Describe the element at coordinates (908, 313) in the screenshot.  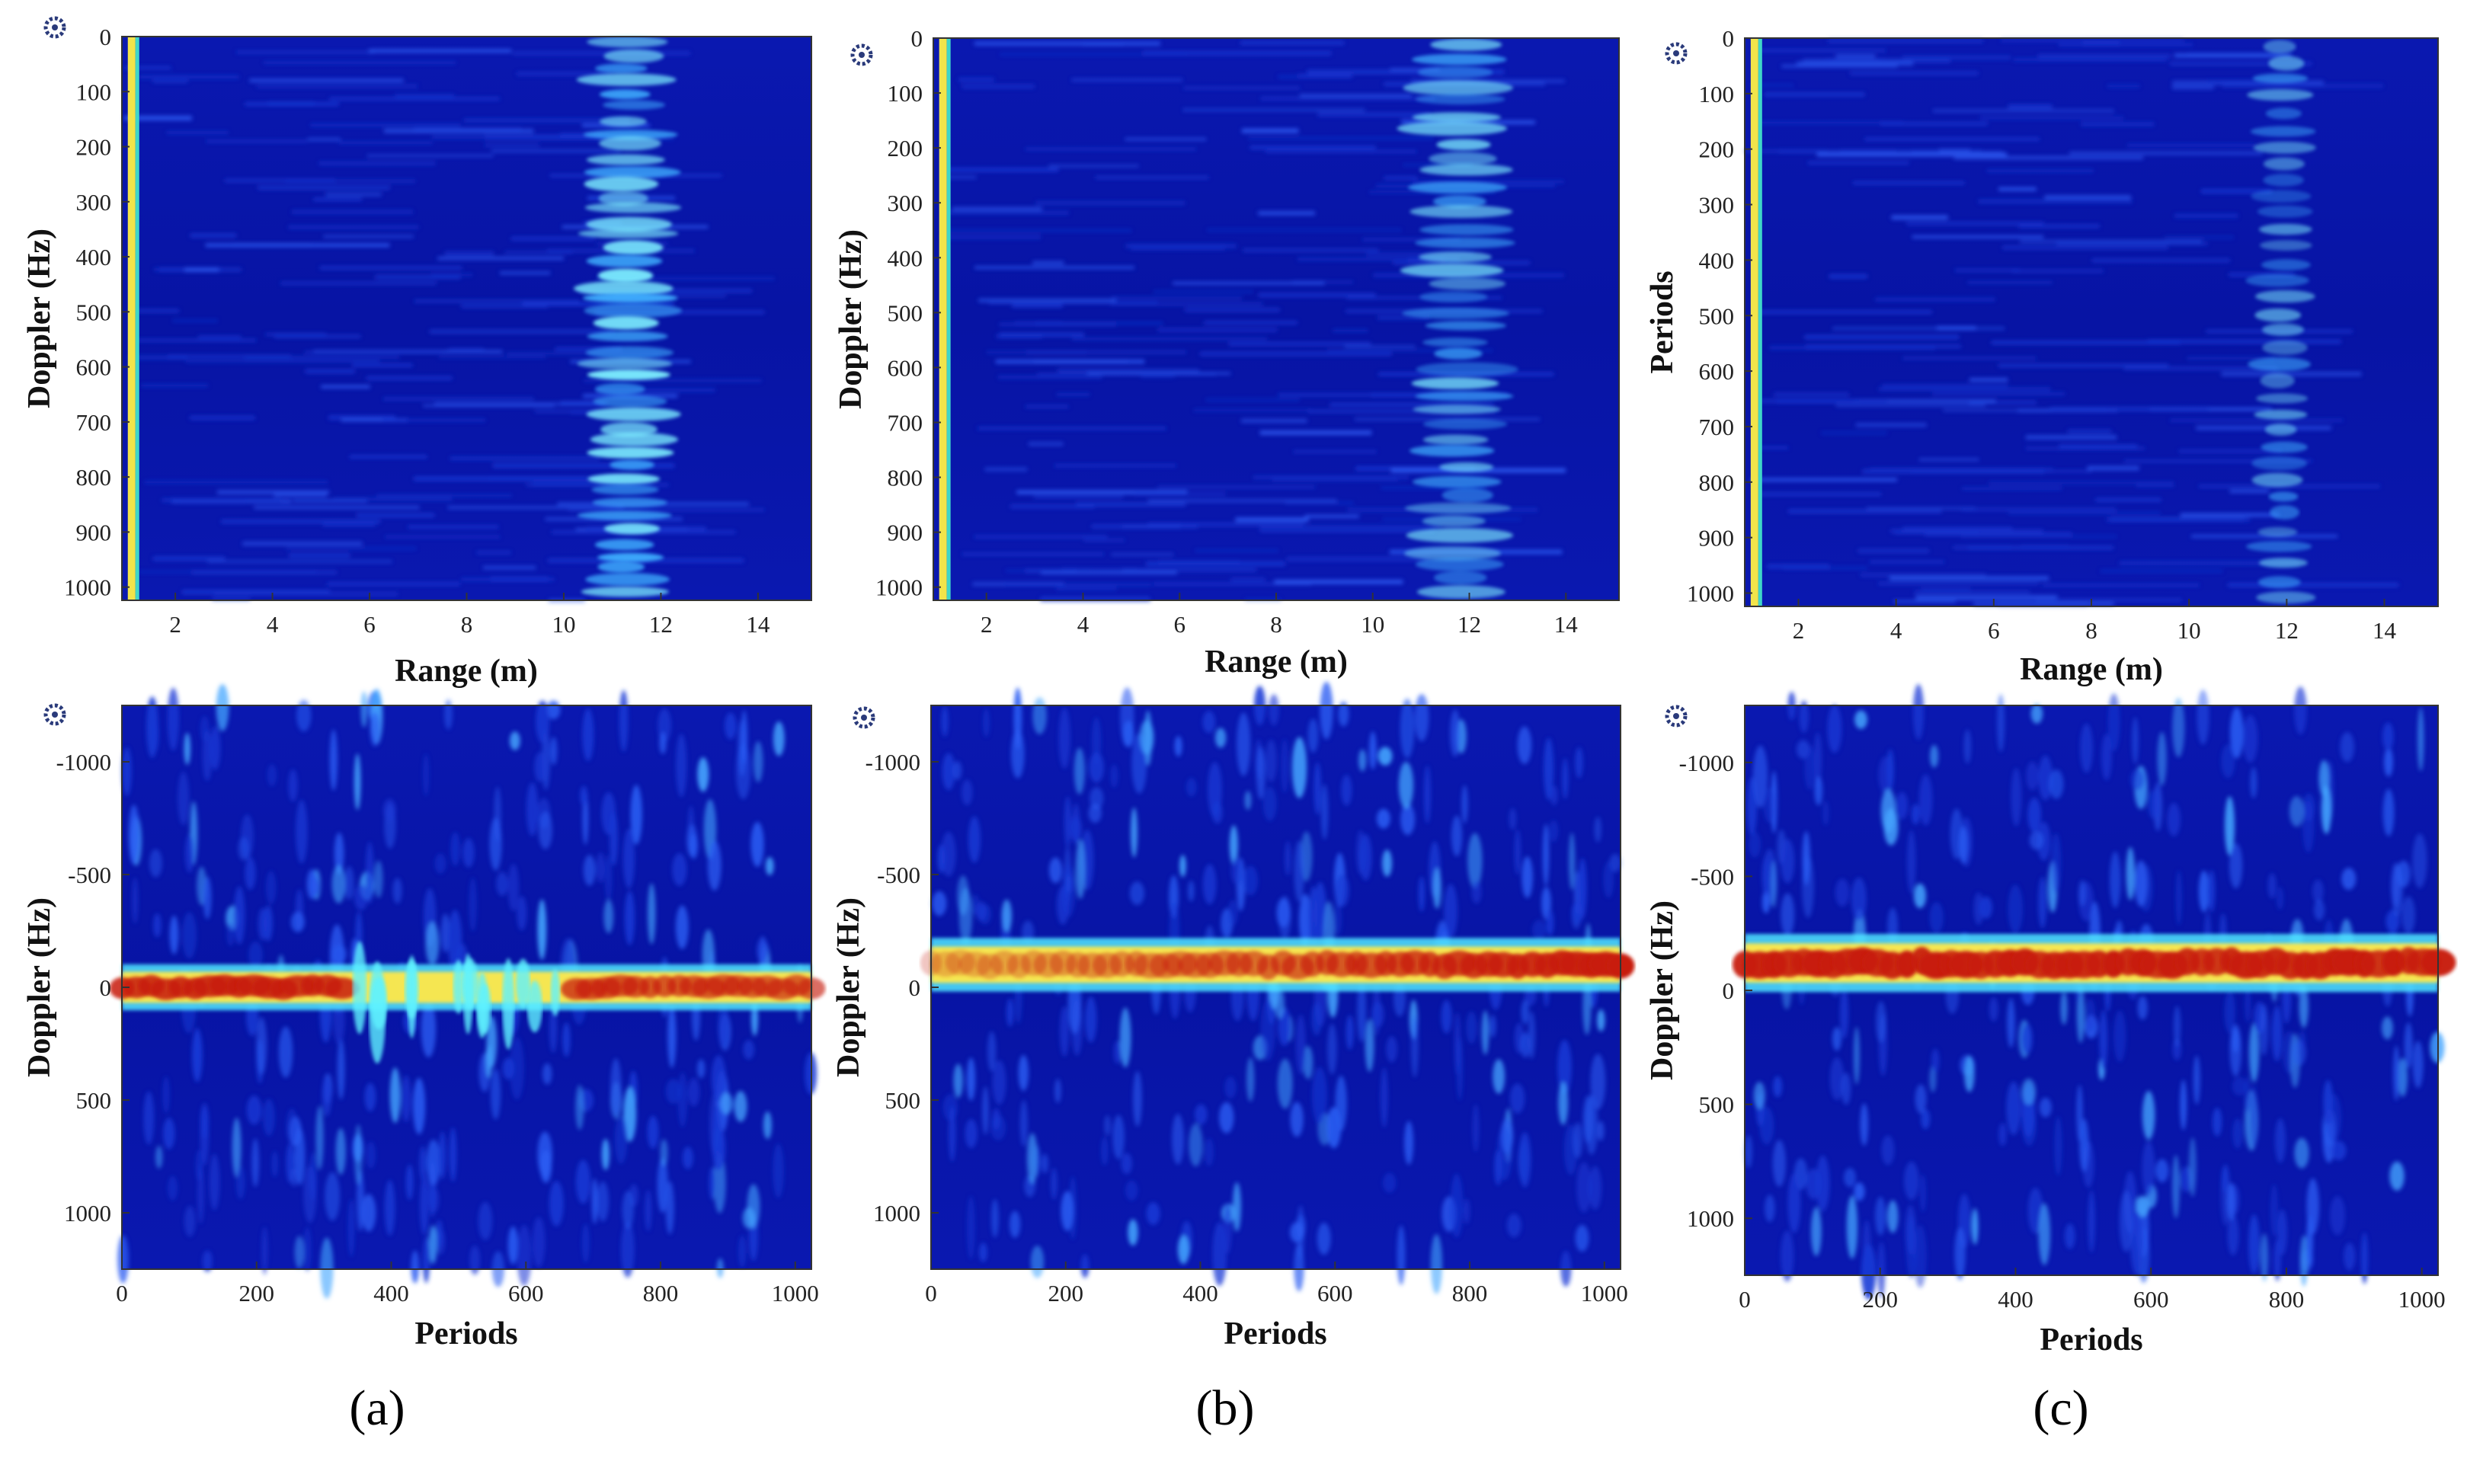
I see `y-axis: 0 100 200 300 400 500 600 700 800 900 1000` at that location.